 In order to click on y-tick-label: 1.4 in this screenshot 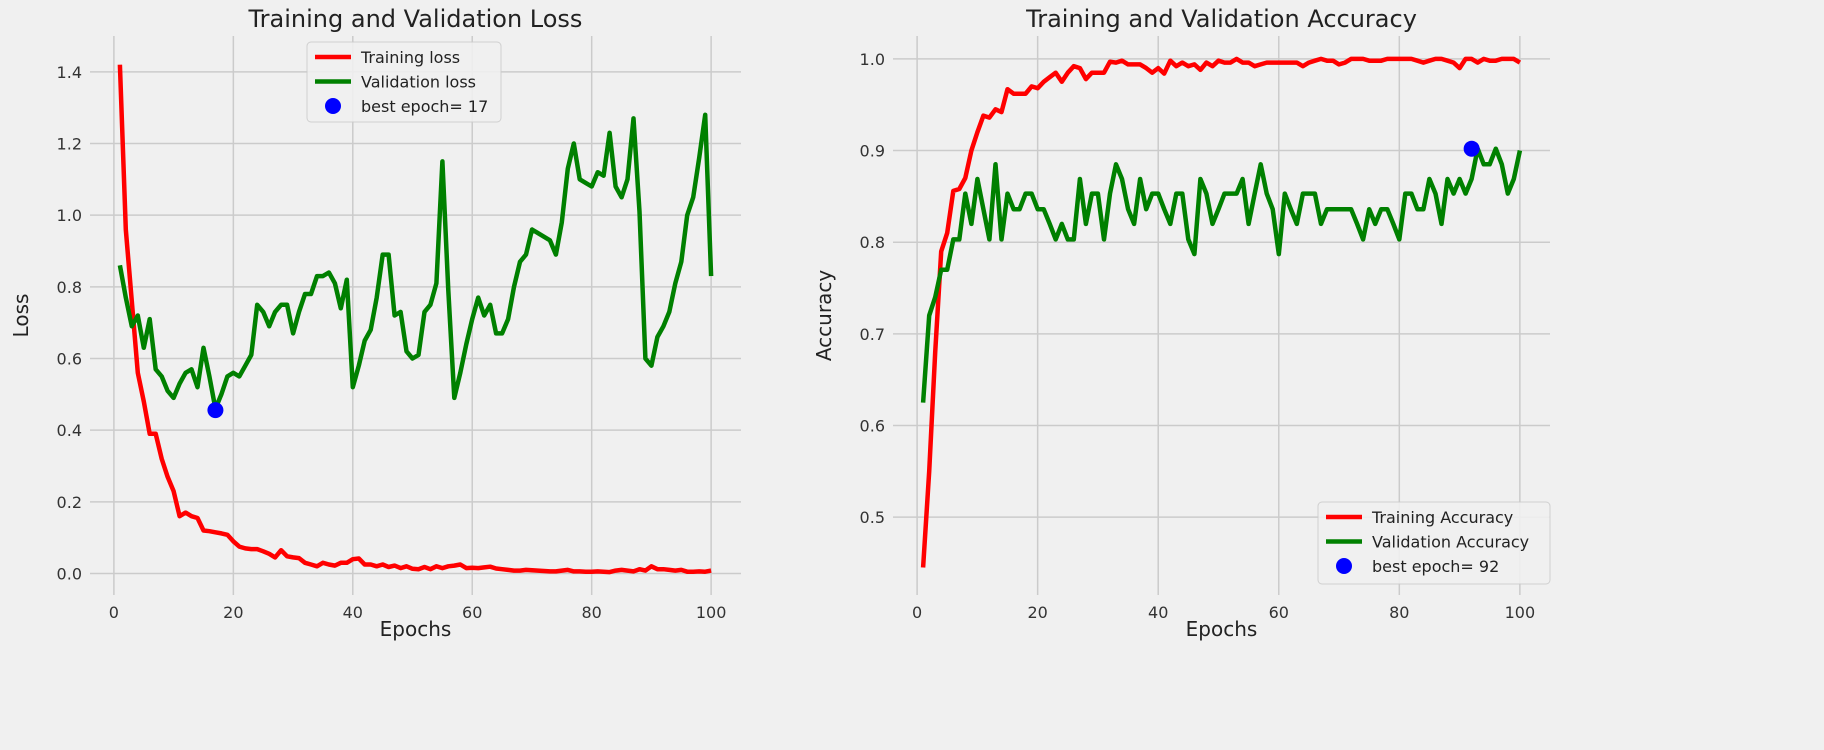, I will do `click(69, 72)`.